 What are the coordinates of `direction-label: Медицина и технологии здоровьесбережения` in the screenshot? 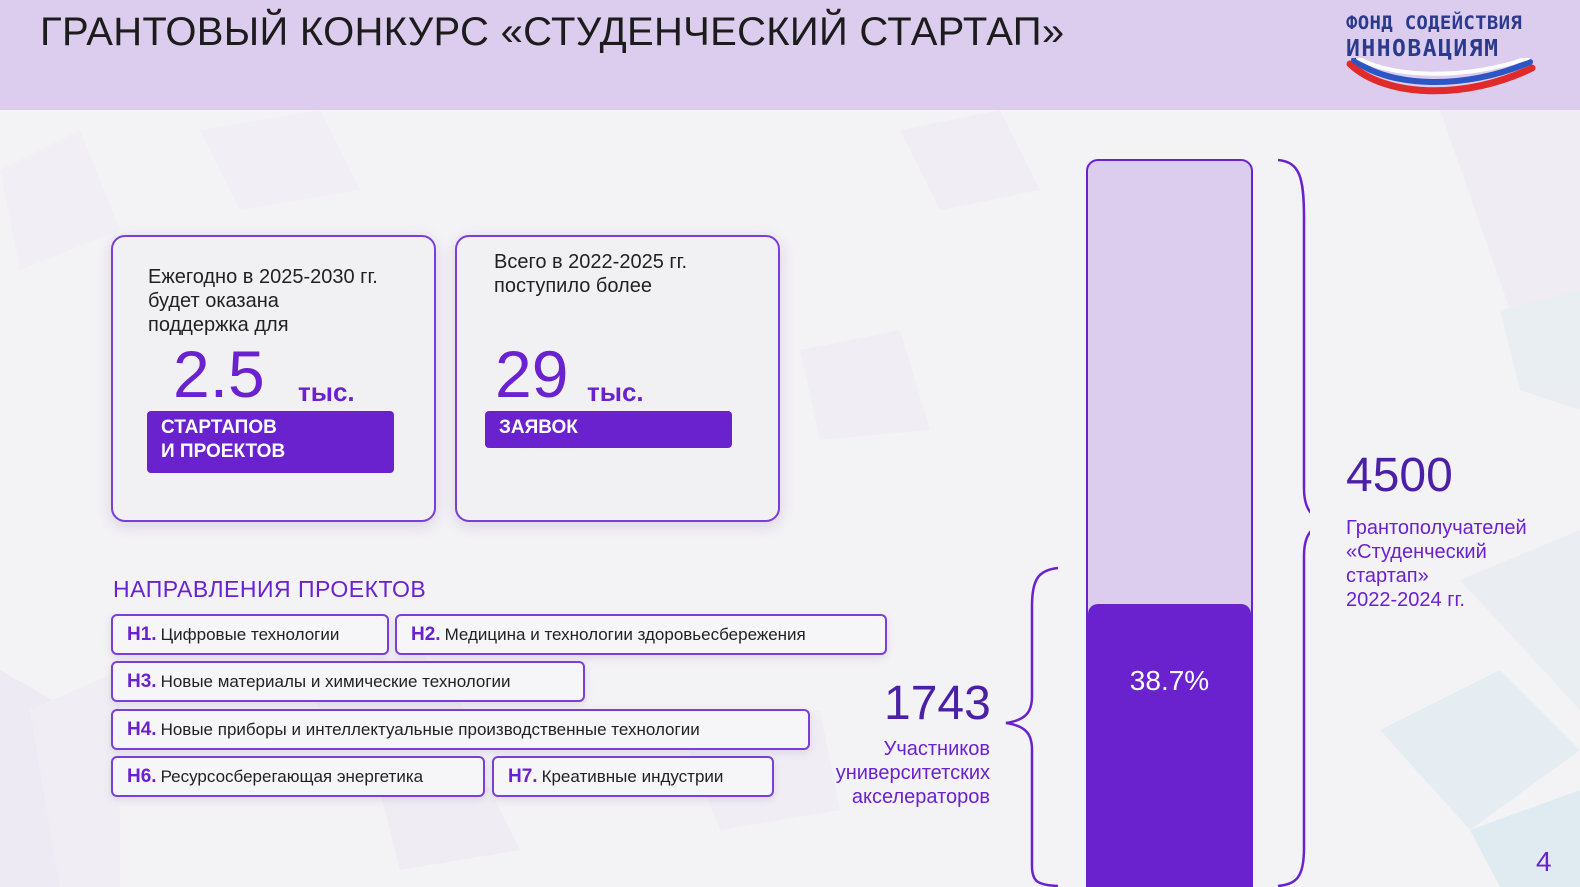 It's located at (625, 634).